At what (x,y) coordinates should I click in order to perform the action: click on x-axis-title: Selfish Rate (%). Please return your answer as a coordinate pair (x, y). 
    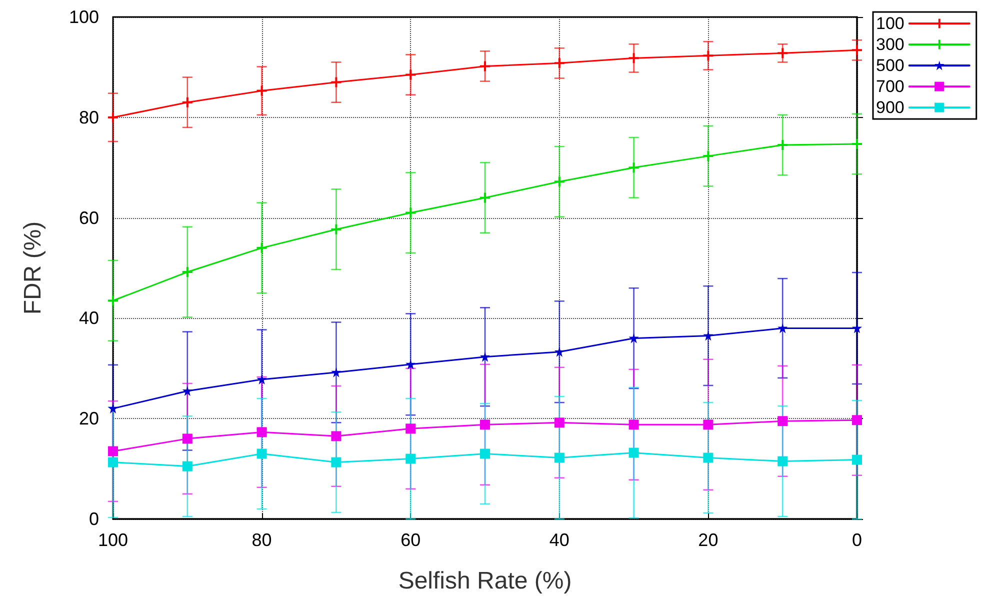
    Looking at the image, I should click on (485, 581).